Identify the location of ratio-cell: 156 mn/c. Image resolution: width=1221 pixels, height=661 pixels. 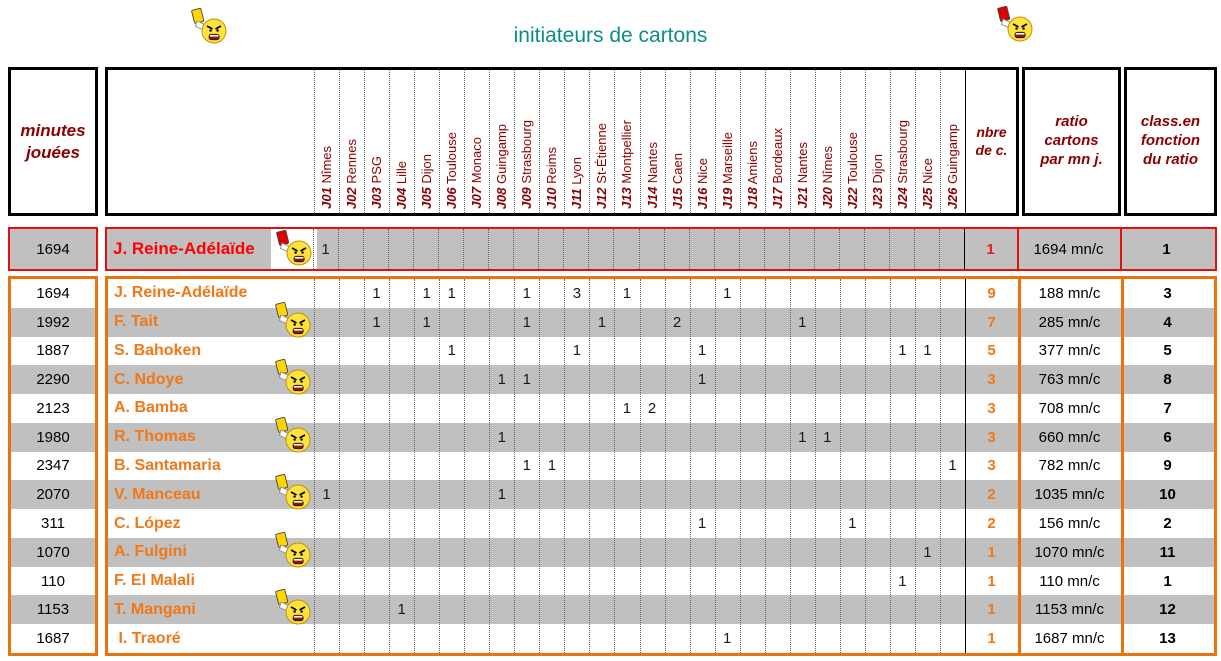
(1069, 524).